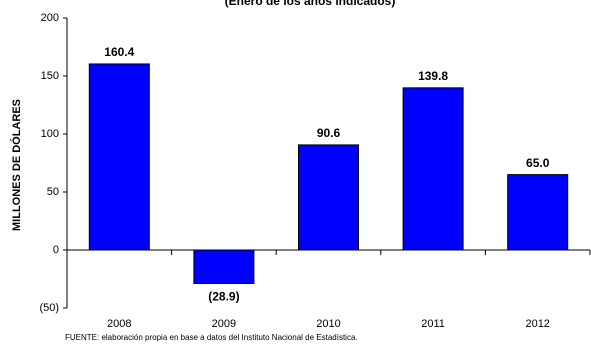 The height and width of the screenshot is (344, 591). What do you see at coordinates (50, 134) in the screenshot?
I see `y-tick-label: 100` at bounding box center [50, 134].